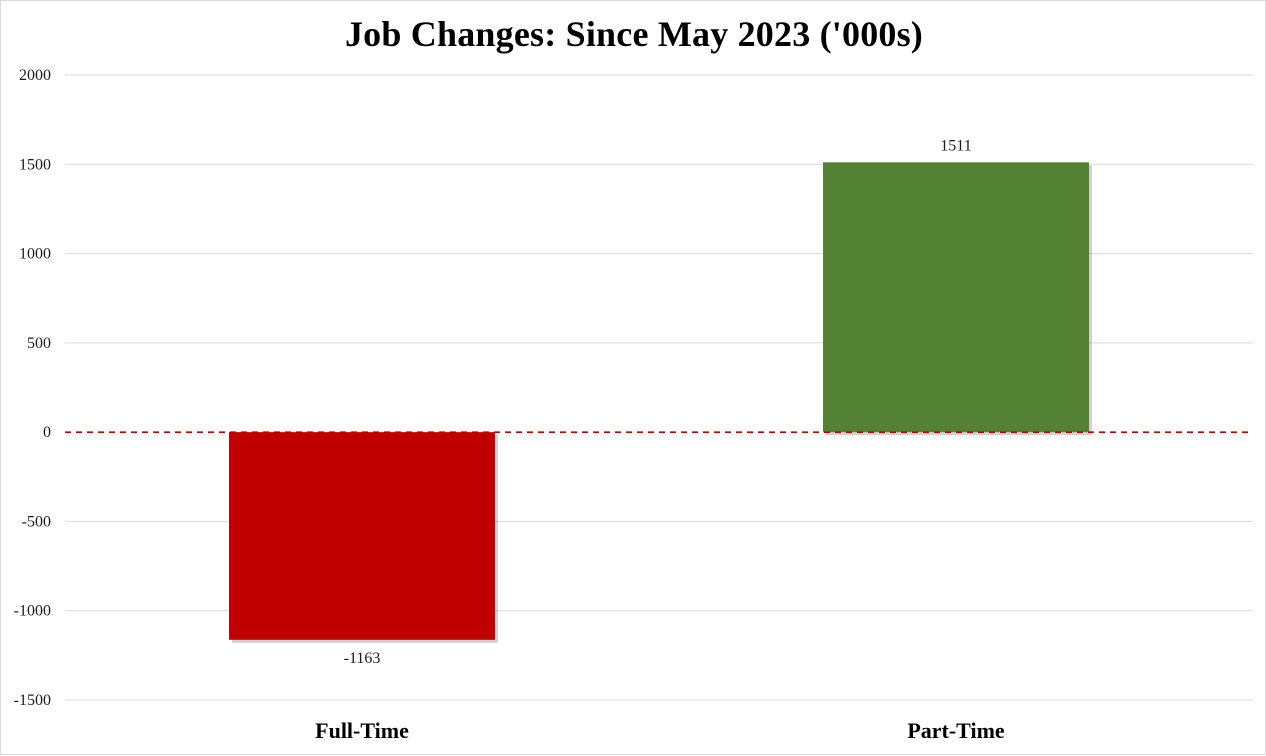  What do you see at coordinates (39, 343) in the screenshot?
I see `y-tick-label: 500` at bounding box center [39, 343].